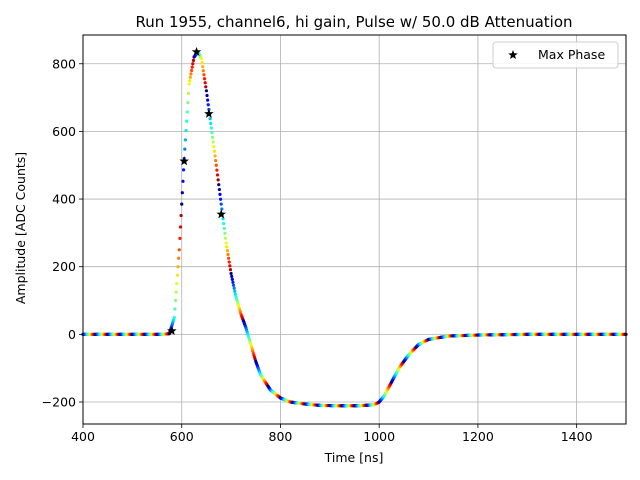 This screenshot has width=640, height=480. I want to click on y-axis-label: Amplitude [ADC Counts], so click(20, 228).